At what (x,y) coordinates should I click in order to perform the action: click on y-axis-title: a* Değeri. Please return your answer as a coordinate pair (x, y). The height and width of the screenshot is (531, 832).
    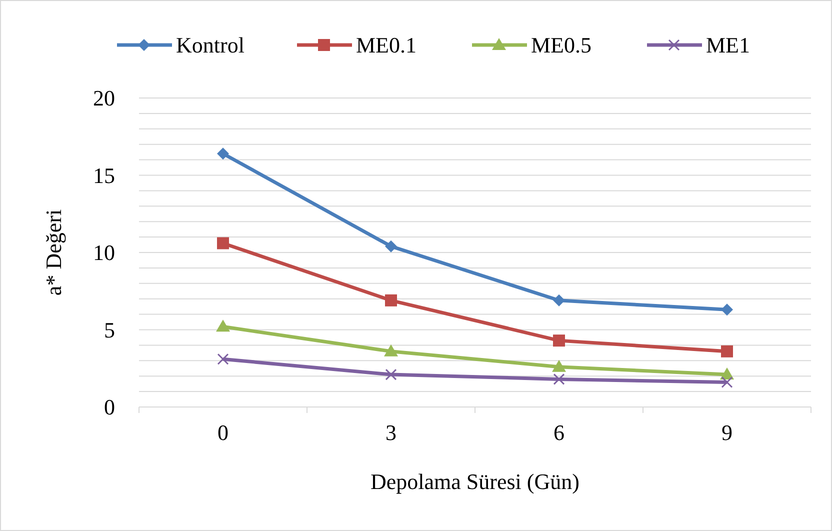
    Looking at the image, I should click on (53, 252).